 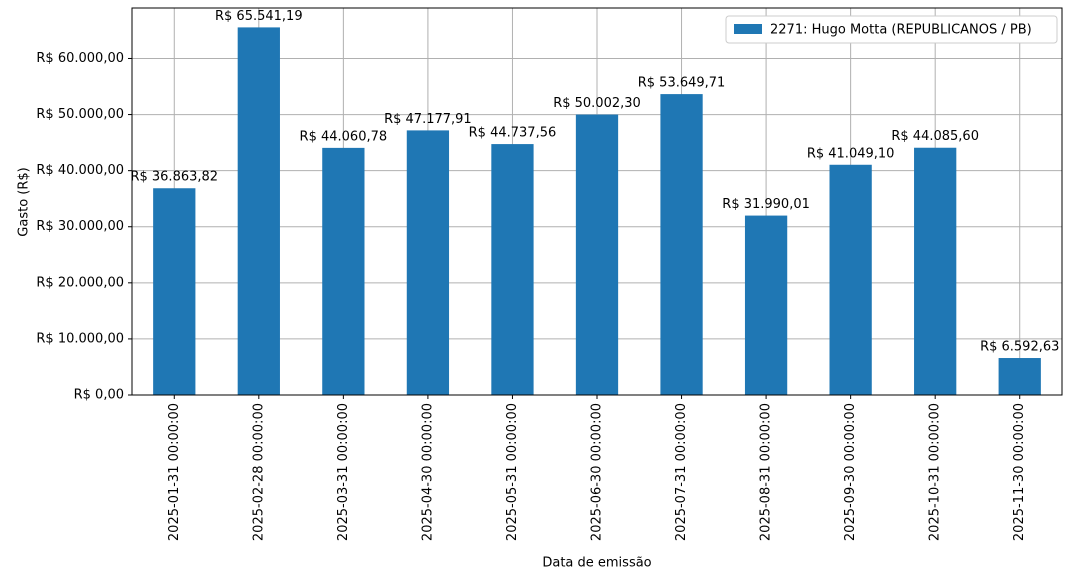 I want to click on x-tick-label: 2025-10-31 00:00:00, so click(x=935, y=472).